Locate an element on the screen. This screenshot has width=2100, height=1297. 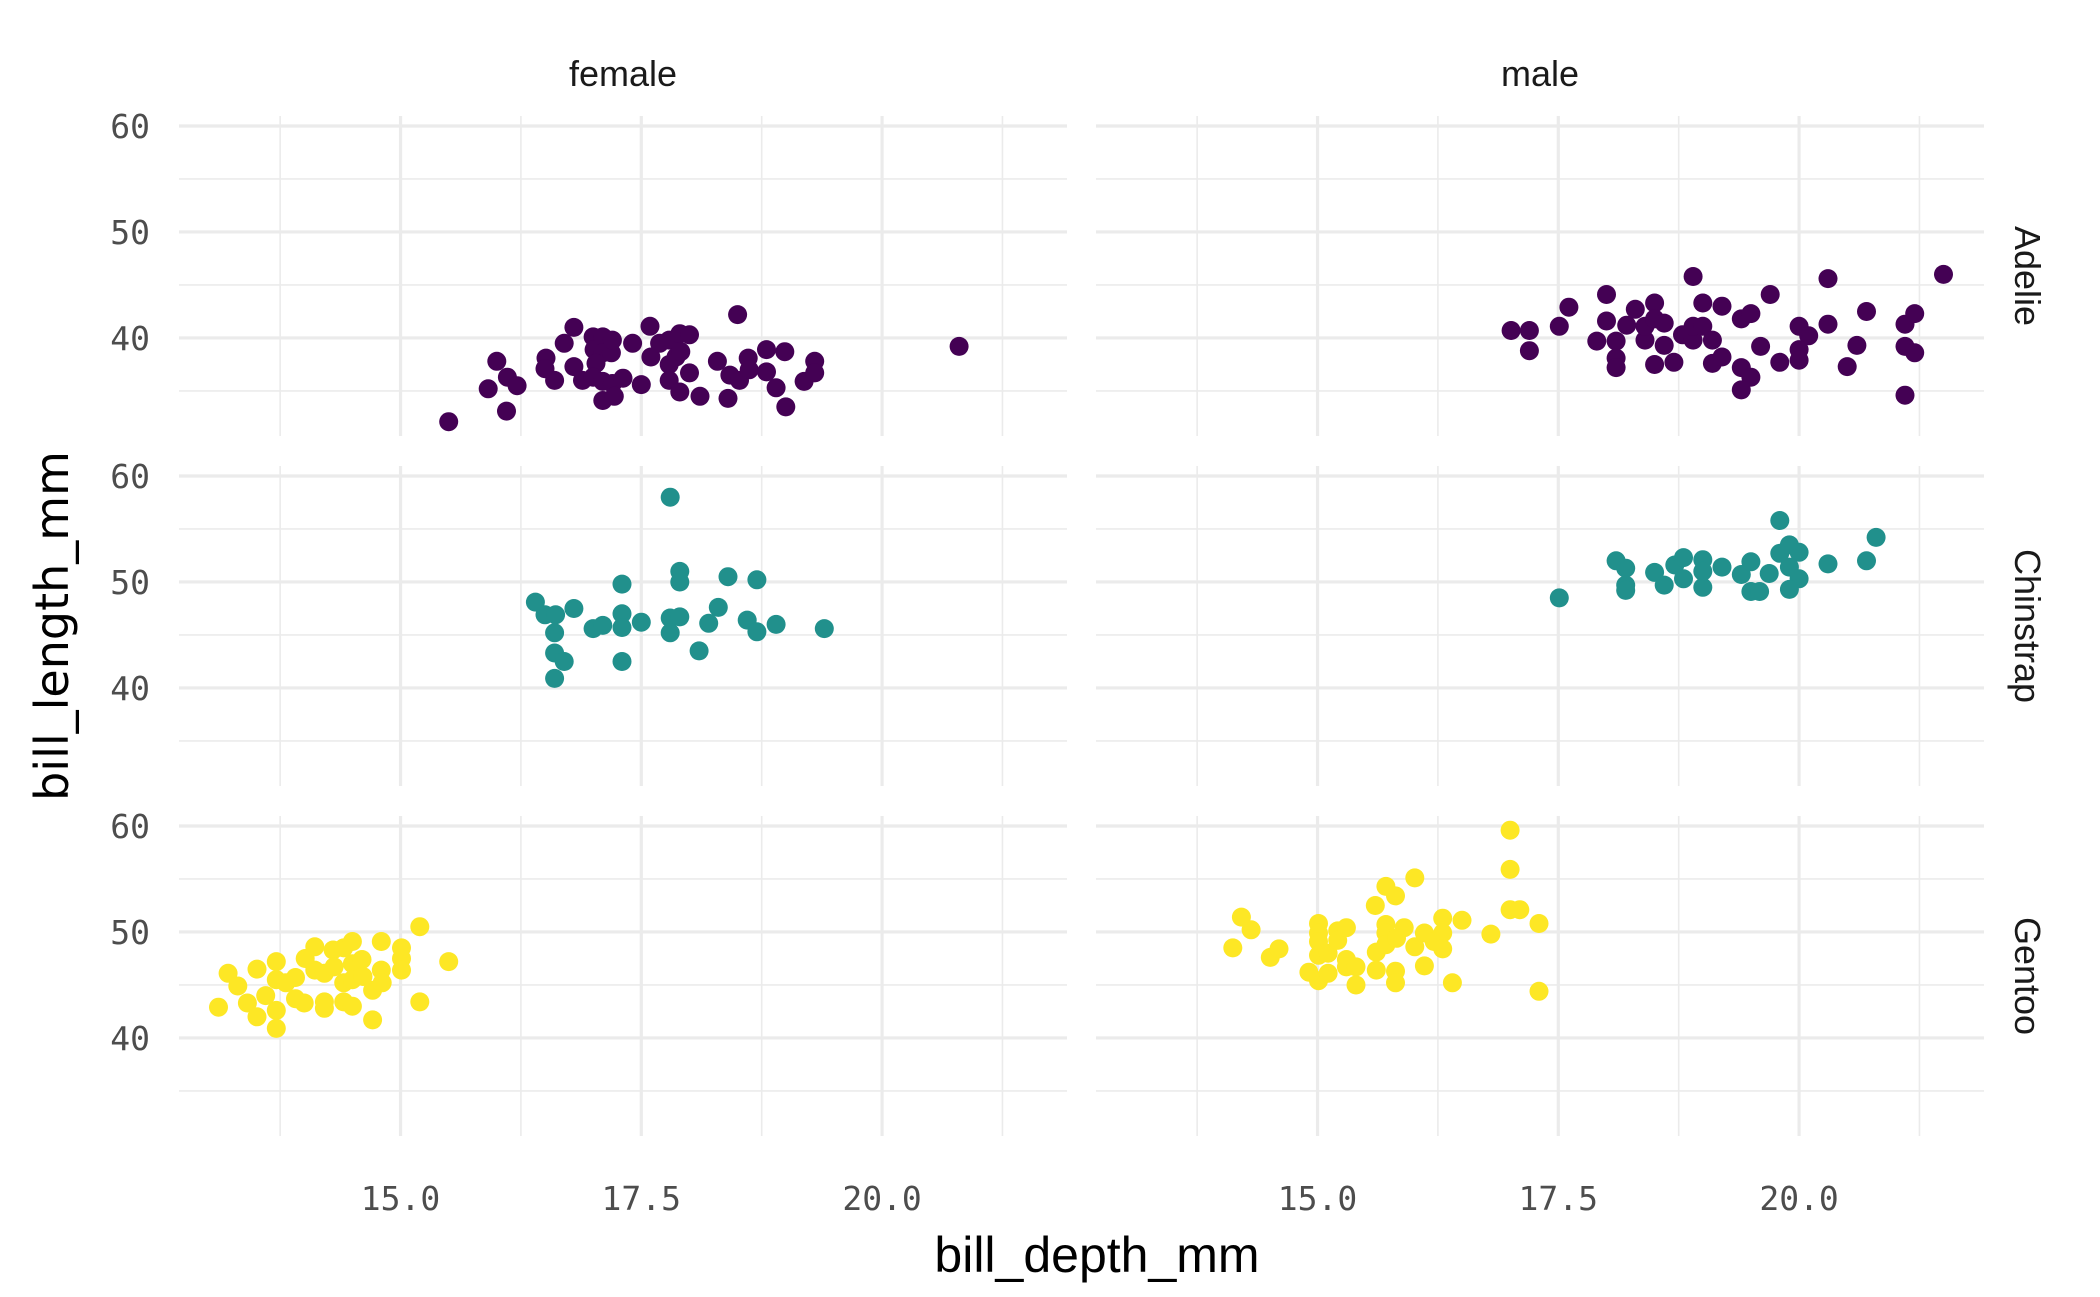
points-chinstrap-female is located at coordinates (679, 587).